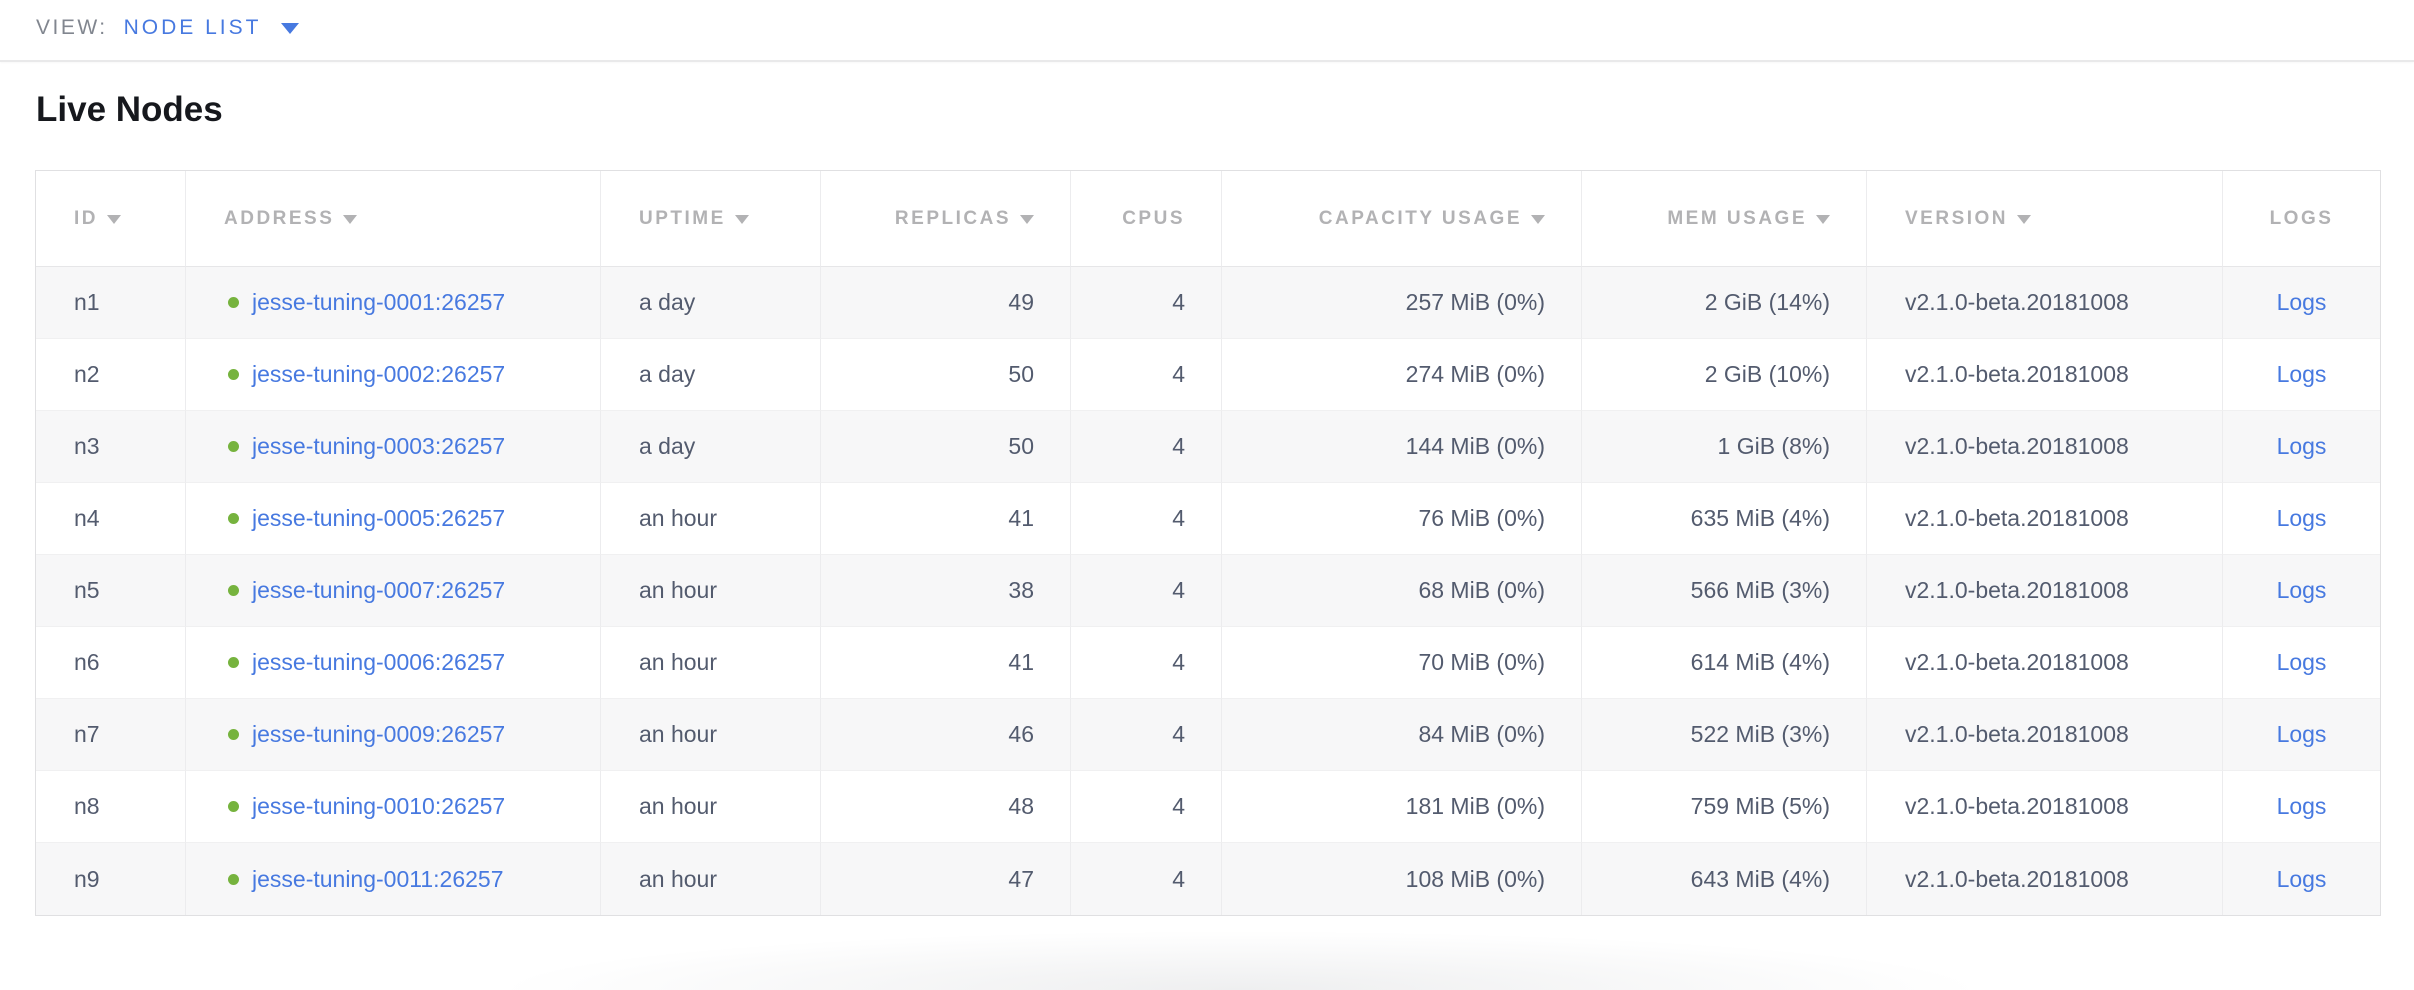  Describe the element at coordinates (111, 219) in the screenshot. I see `column-header-id: ID` at that location.